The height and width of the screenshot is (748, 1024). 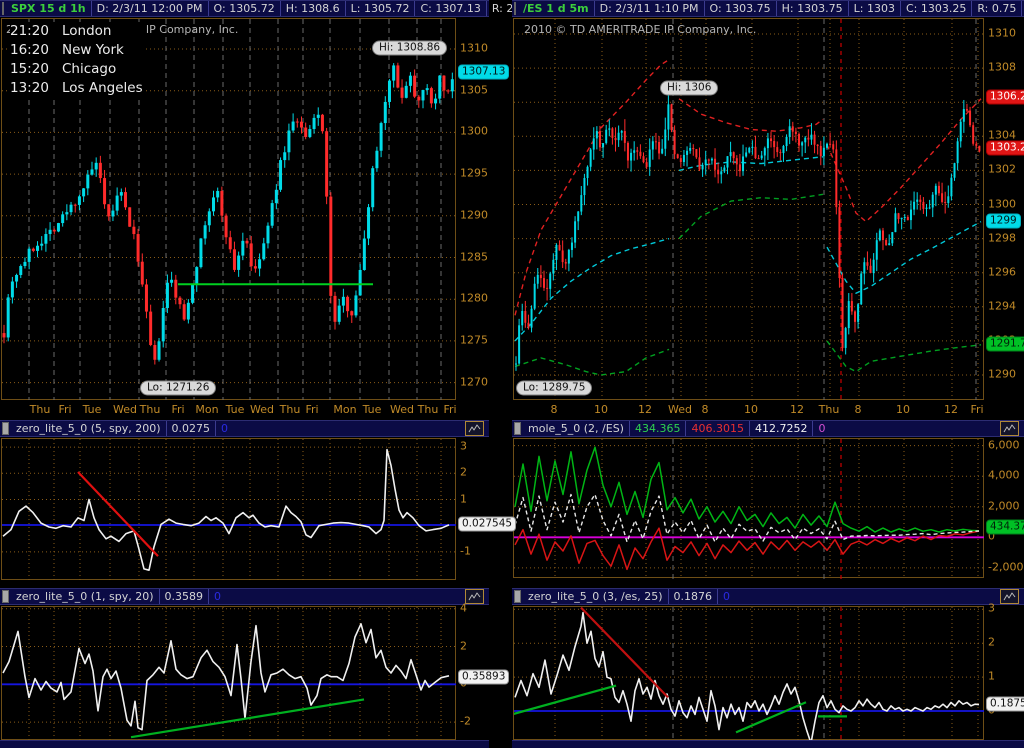 What do you see at coordinates (596, 596) in the screenshot?
I see `study-title: zero_lite_5_0 (3, /es, 25)` at bounding box center [596, 596].